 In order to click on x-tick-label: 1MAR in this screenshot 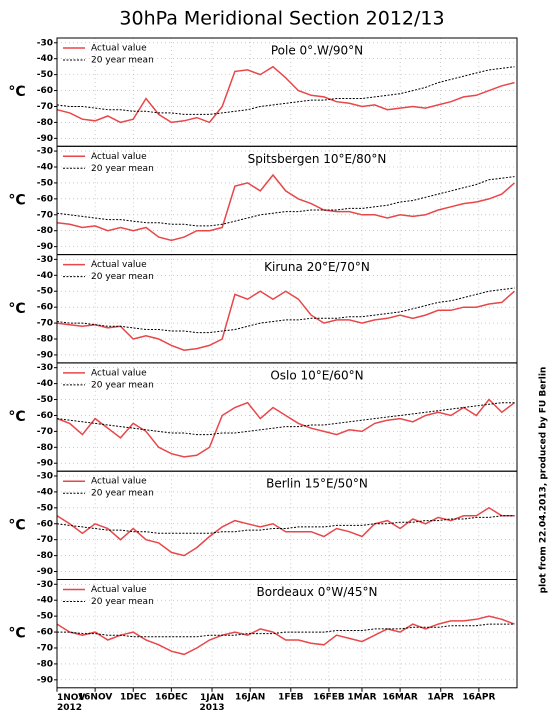, I will do `click(361, 697)`.